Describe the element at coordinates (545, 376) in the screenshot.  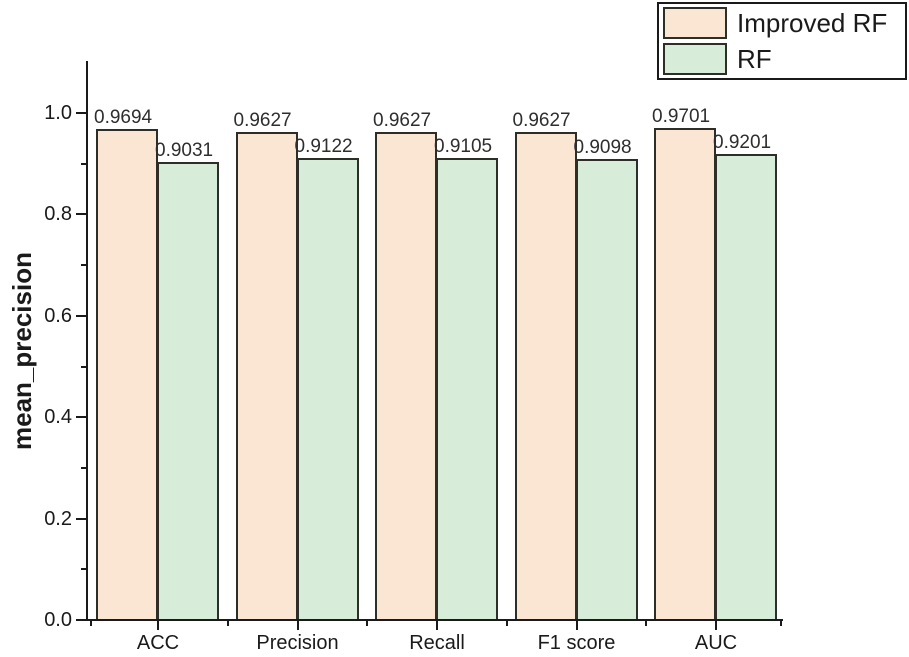
I see `bar-improved-rf-f1-score` at that location.